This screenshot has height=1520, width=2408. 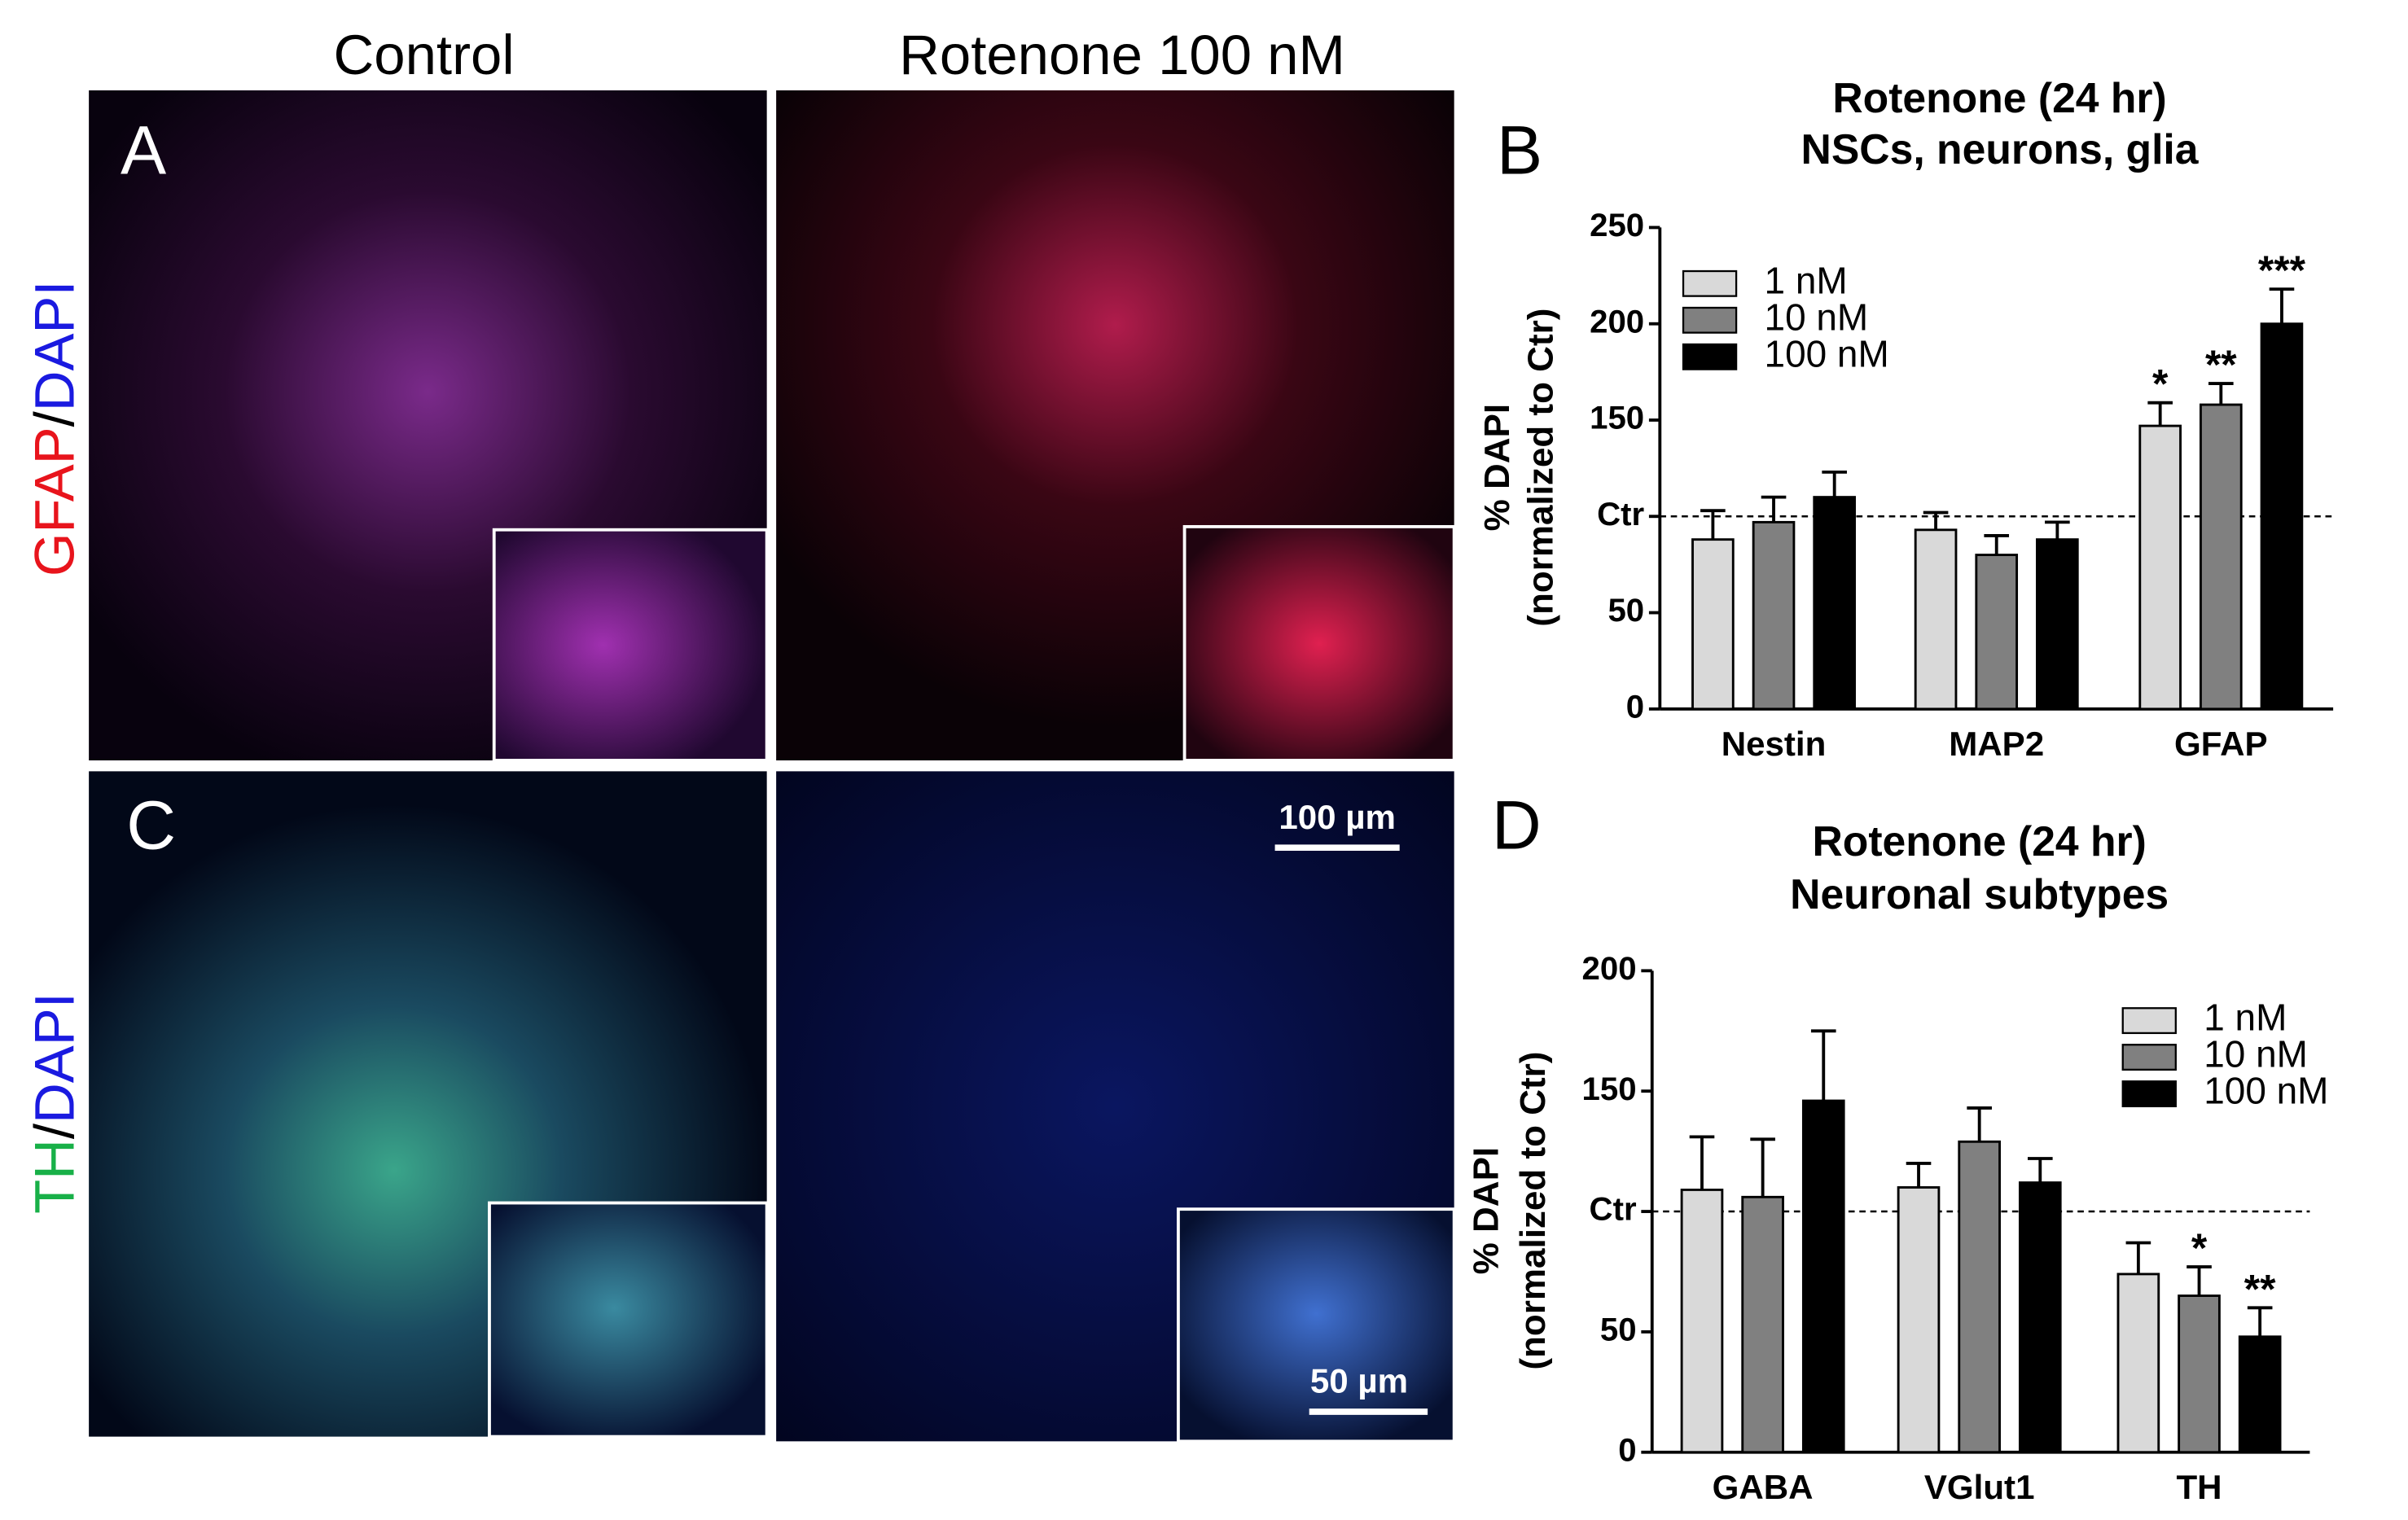 I want to click on x-tick-label: VGlut1, so click(x=1979, y=1487).